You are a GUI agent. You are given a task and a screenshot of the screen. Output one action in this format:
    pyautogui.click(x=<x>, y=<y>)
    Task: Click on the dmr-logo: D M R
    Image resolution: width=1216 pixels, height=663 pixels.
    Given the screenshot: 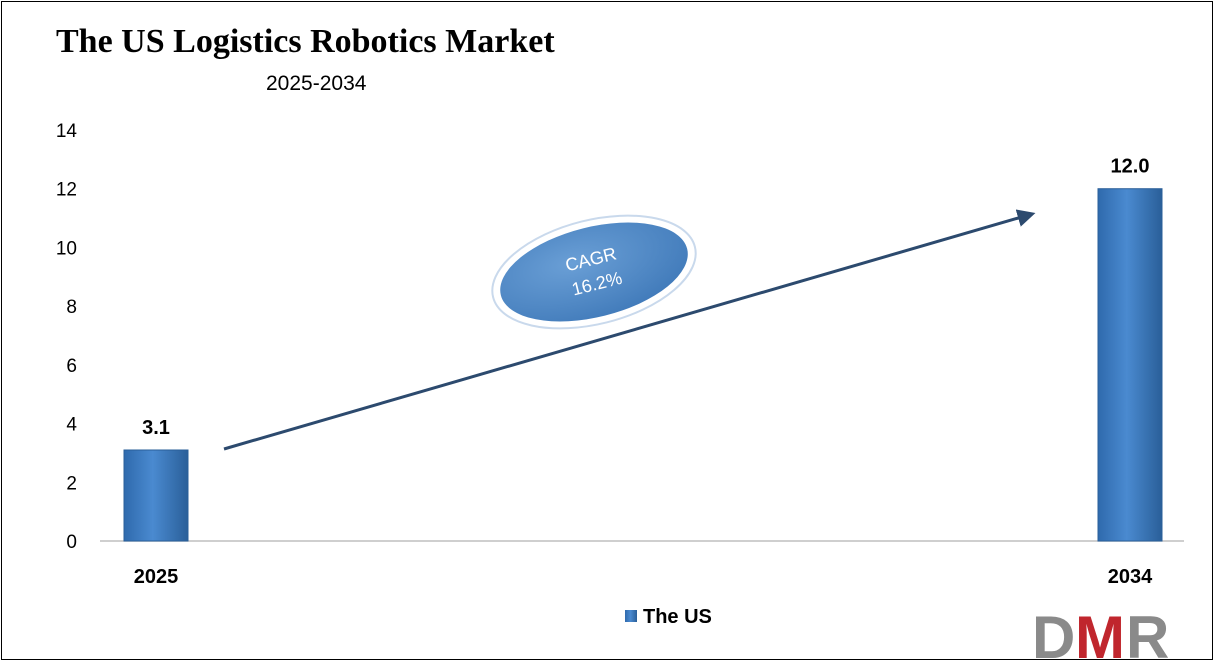 What is the action you would take?
    pyautogui.click(x=1100, y=632)
    